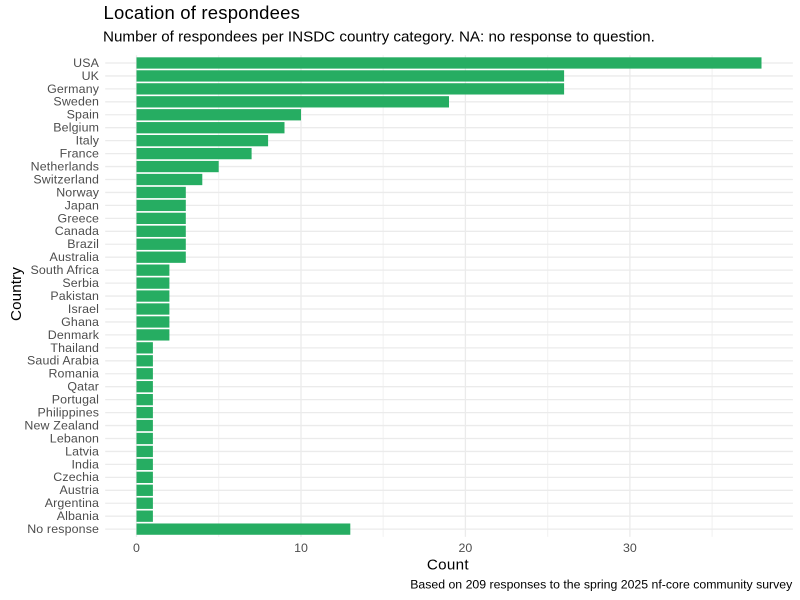  What do you see at coordinates (83, 309) in the screenshot?
I see `svg-text: Israel` at bounding box center [83, 309].